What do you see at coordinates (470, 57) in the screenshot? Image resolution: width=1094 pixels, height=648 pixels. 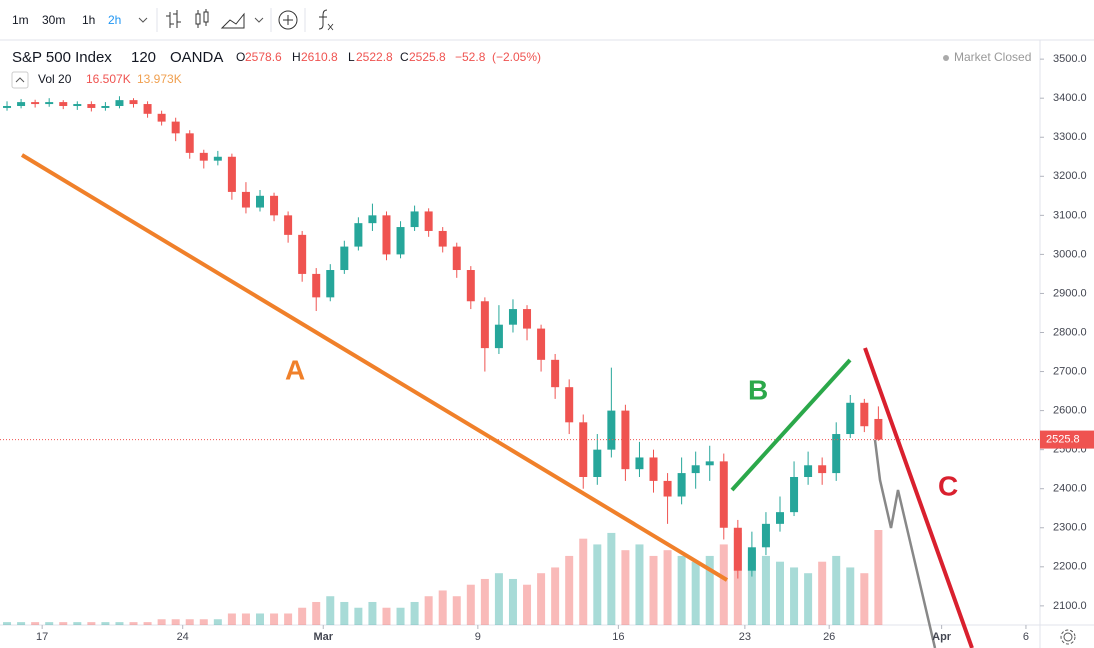 I see `change-value: −52.8` at bounding box center [470, 57].